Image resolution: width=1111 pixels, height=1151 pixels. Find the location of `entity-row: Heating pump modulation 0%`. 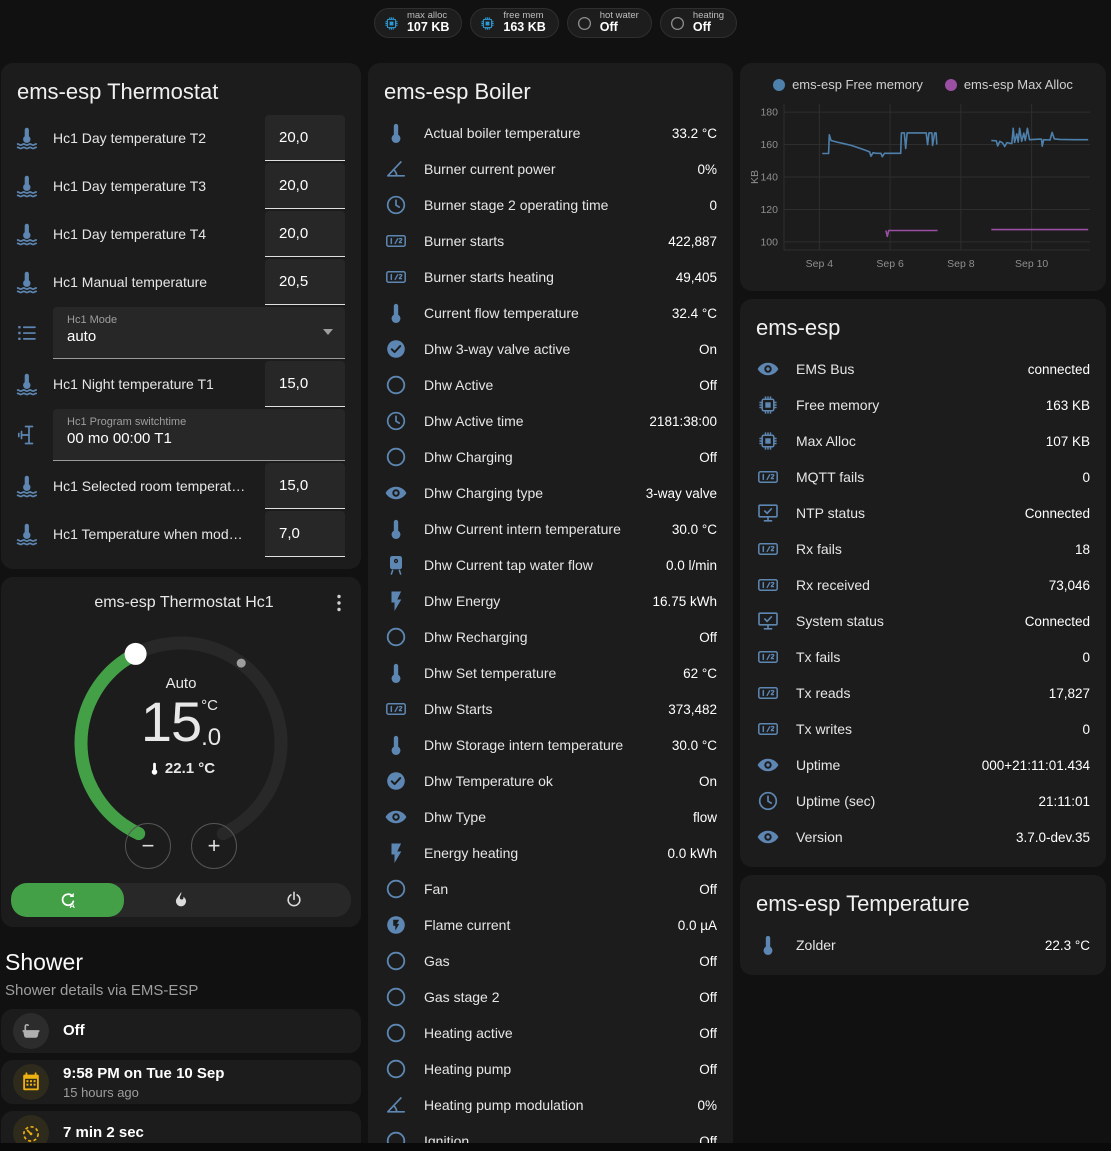

entity-row: Heating pump modulation 0% is located at coordinates (546, 1105).